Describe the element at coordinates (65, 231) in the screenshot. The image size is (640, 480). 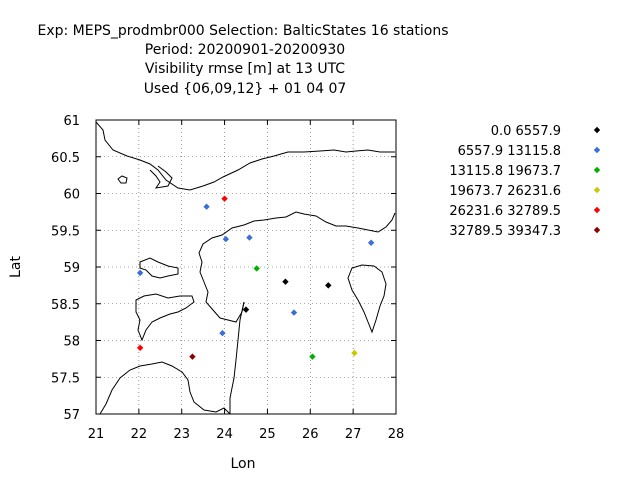
I see `y-tick-label: 59.5` at that location.